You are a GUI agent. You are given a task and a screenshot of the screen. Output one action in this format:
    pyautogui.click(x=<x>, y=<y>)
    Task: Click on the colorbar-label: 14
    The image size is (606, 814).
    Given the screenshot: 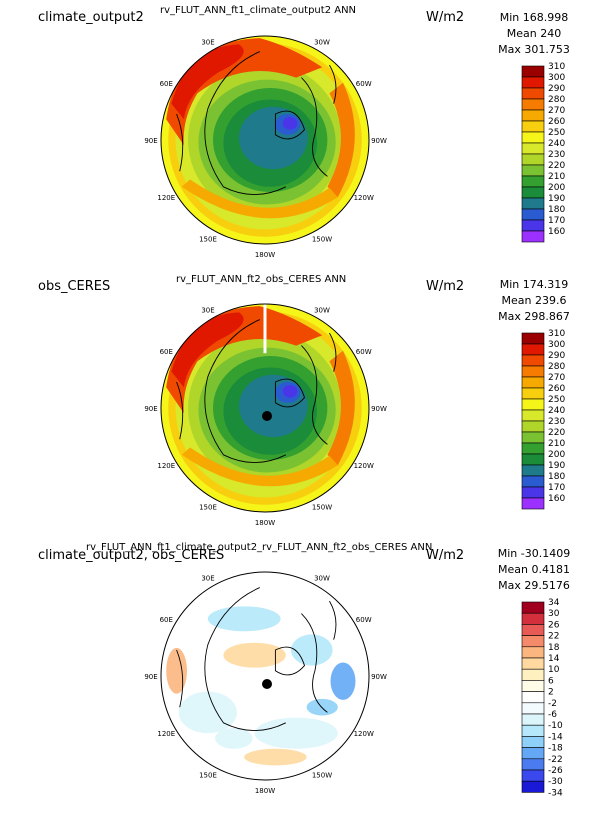 What is the action you would take?
    pyautogui.click(x=554, y=659)
    